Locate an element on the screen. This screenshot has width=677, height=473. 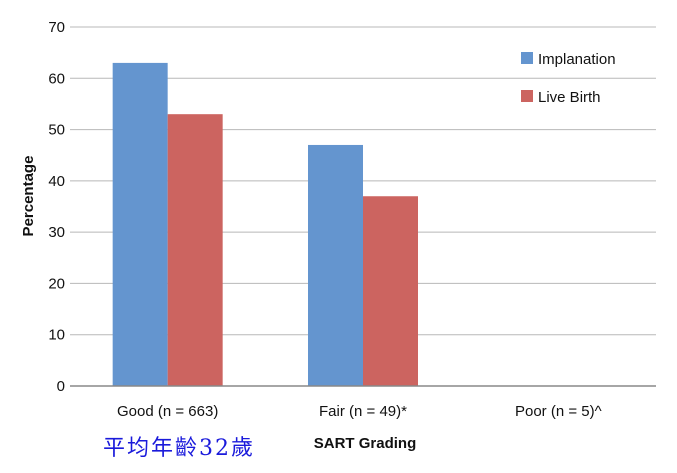
x-axis-title: SART Grading is located at coordinates (365, 443).